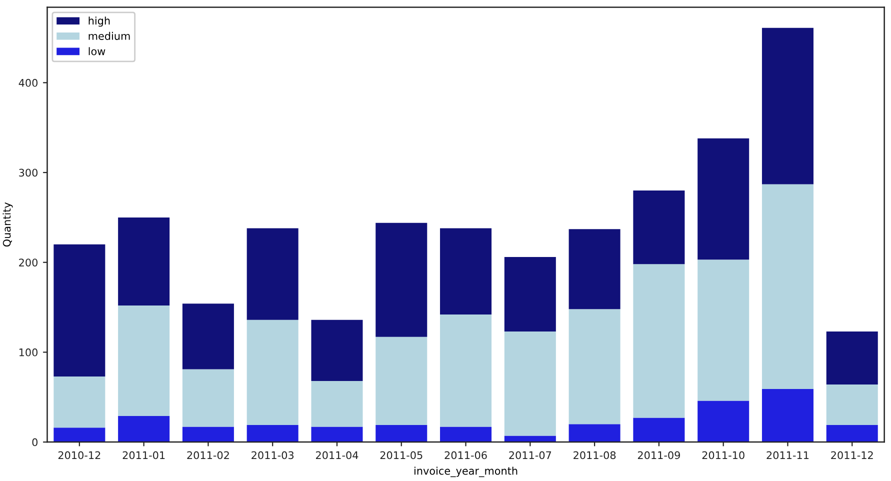 This screenshot has height=481, width=891. Describe the element at coordinates (595, 455) in the screenshot. I see `x-tick-label: 2011-08` at that location.